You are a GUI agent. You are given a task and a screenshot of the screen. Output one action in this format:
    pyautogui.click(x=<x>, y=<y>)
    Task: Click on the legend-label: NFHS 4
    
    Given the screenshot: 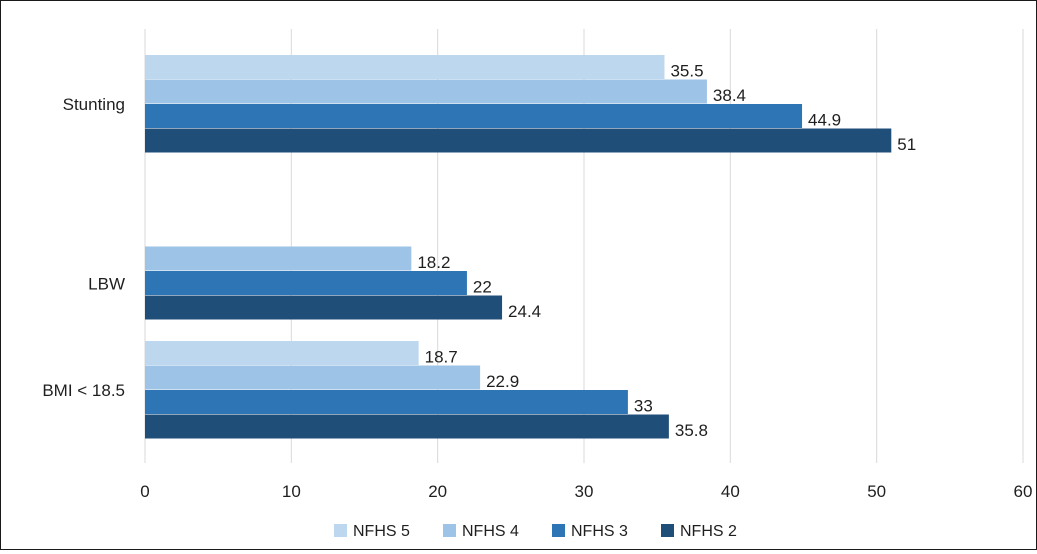 What is the action you would take?
    pyautogui.click(x=490, y=531)
    